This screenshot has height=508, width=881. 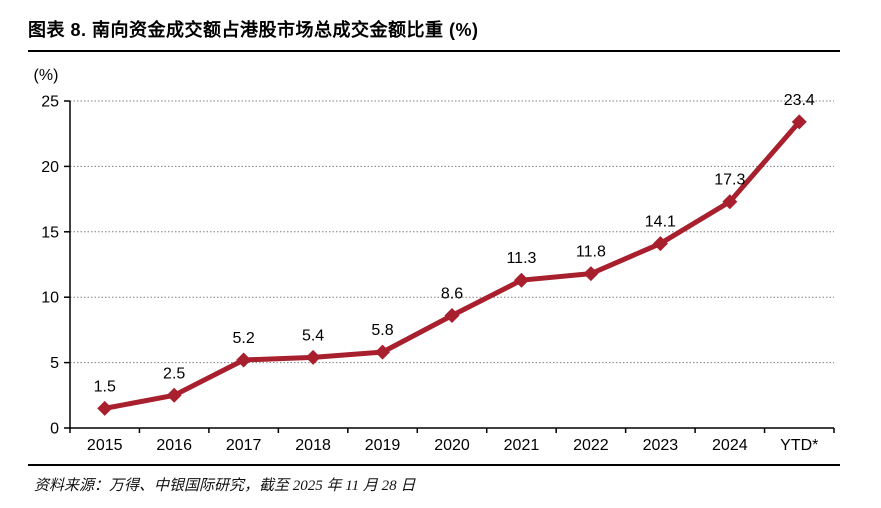 I want to click on source-note: 资料来源：万得、中银国际研究，截至 2025 年 11 月 28 日, so click(x=225, y=486).